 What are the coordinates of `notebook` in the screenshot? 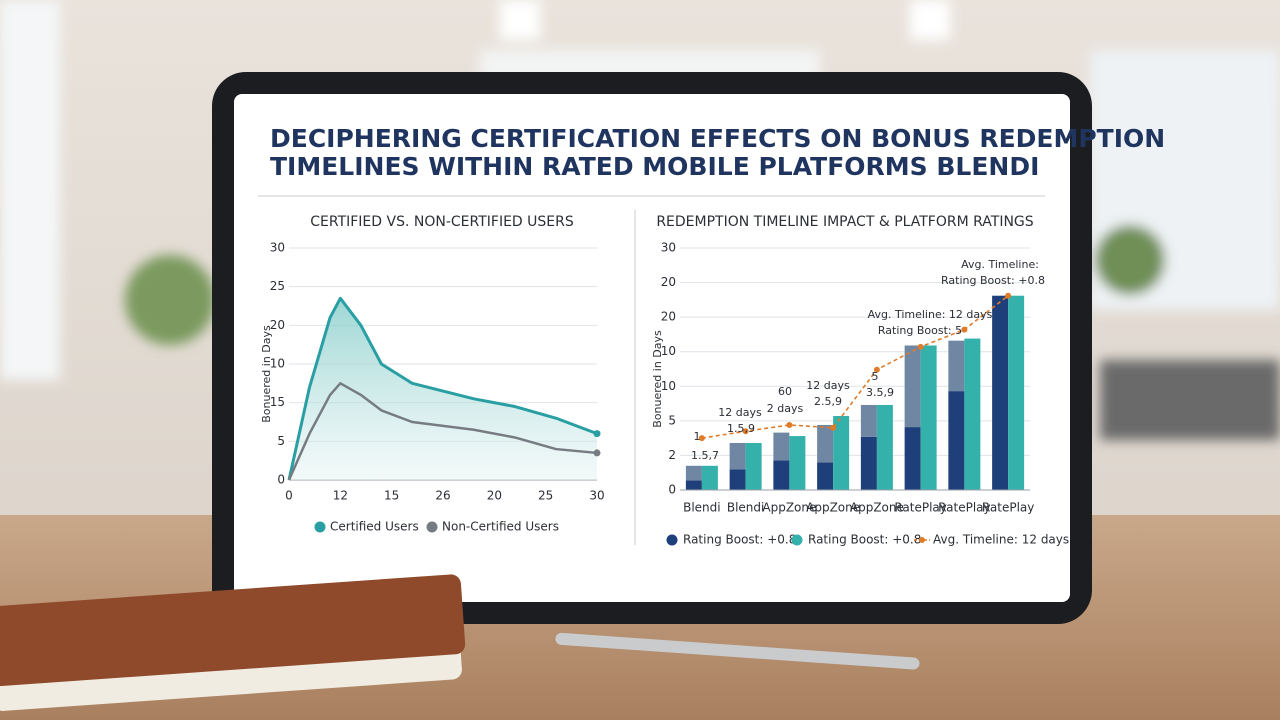 It's located at (233, 642).